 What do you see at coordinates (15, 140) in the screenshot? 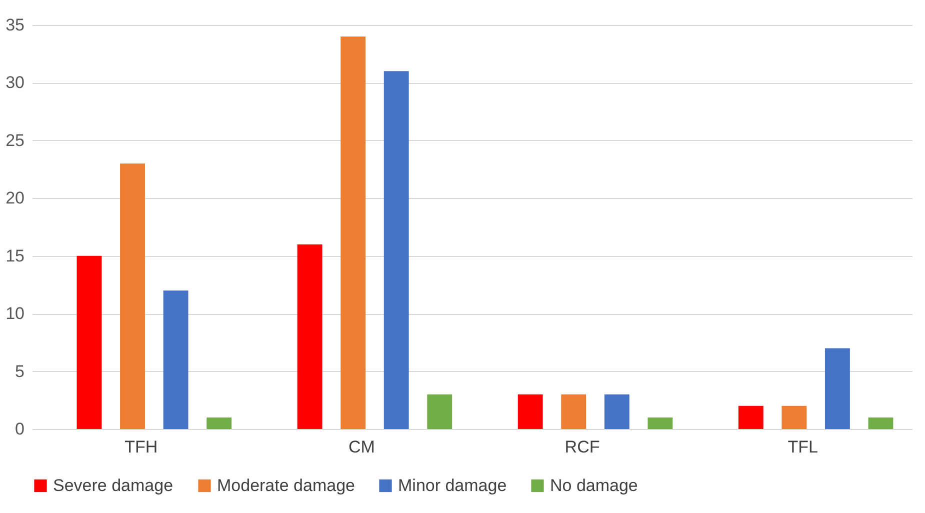
I see `y-tick-label: 25` at bounding box center [15, 140].